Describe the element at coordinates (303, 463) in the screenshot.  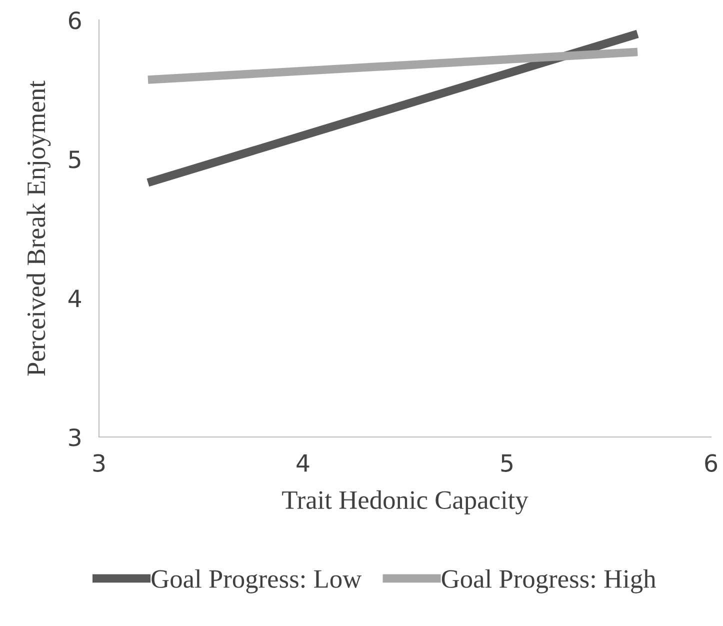
I see `x-tick-label: 4` at that location.